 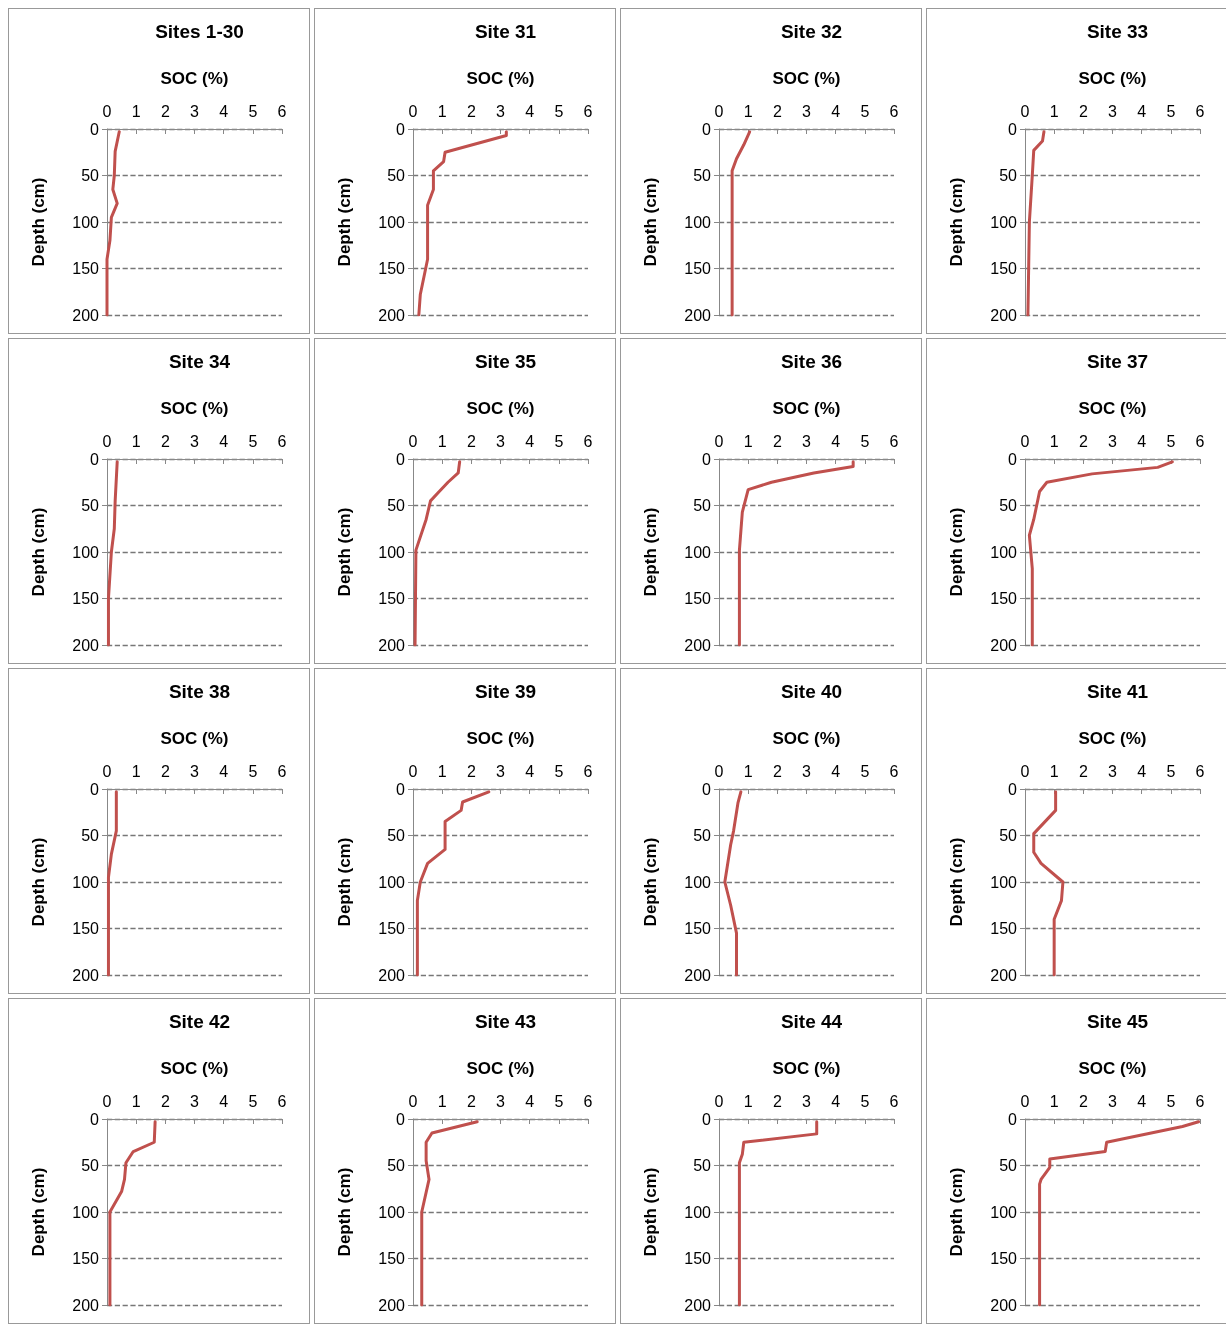 I want to click on chart-title: Site 40, so click(x=811, y=691).